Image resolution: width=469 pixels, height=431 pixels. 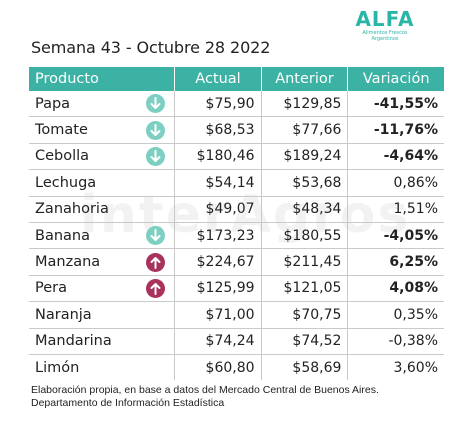 I want to click on cell-variacion: -11,76%, so click(x=395, y=130).